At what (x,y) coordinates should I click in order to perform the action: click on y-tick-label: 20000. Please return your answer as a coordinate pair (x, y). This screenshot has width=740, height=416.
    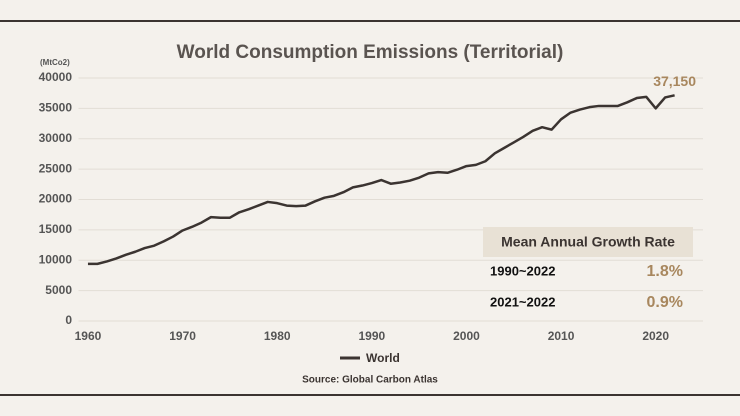
    Looking at the image, I should click on (56, 199).